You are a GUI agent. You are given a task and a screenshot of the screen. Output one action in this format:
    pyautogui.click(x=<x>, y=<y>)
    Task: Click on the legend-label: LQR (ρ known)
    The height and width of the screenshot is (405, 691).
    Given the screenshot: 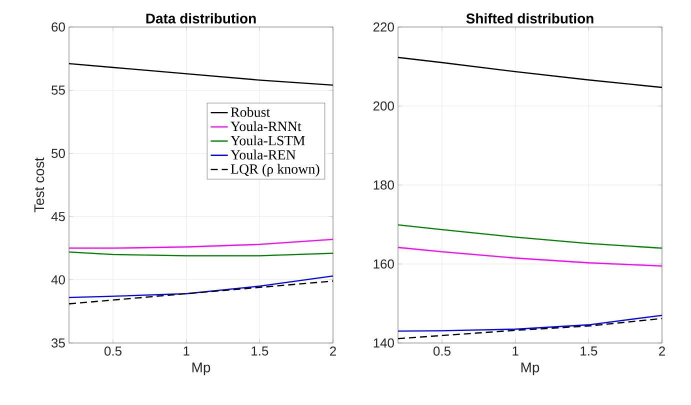 What is the action you would take?
    pyautogui.click(x=275, y=170)
    